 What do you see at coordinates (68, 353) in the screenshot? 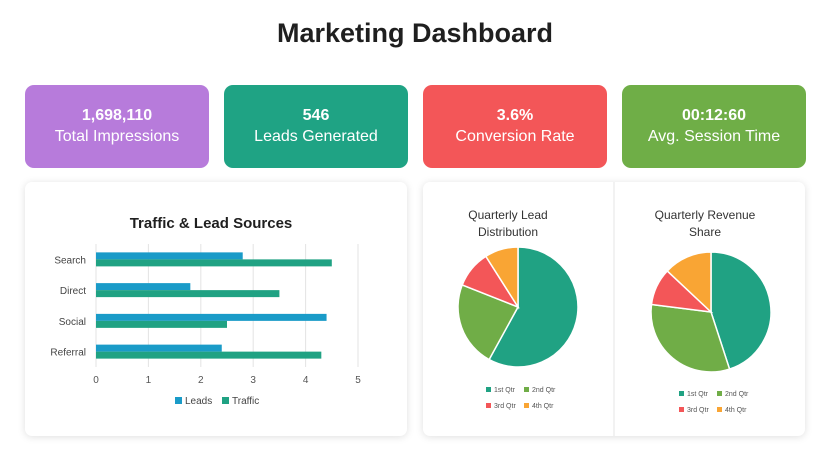
I see `y-tick-label: Referral` at bounding box center [68, 353].